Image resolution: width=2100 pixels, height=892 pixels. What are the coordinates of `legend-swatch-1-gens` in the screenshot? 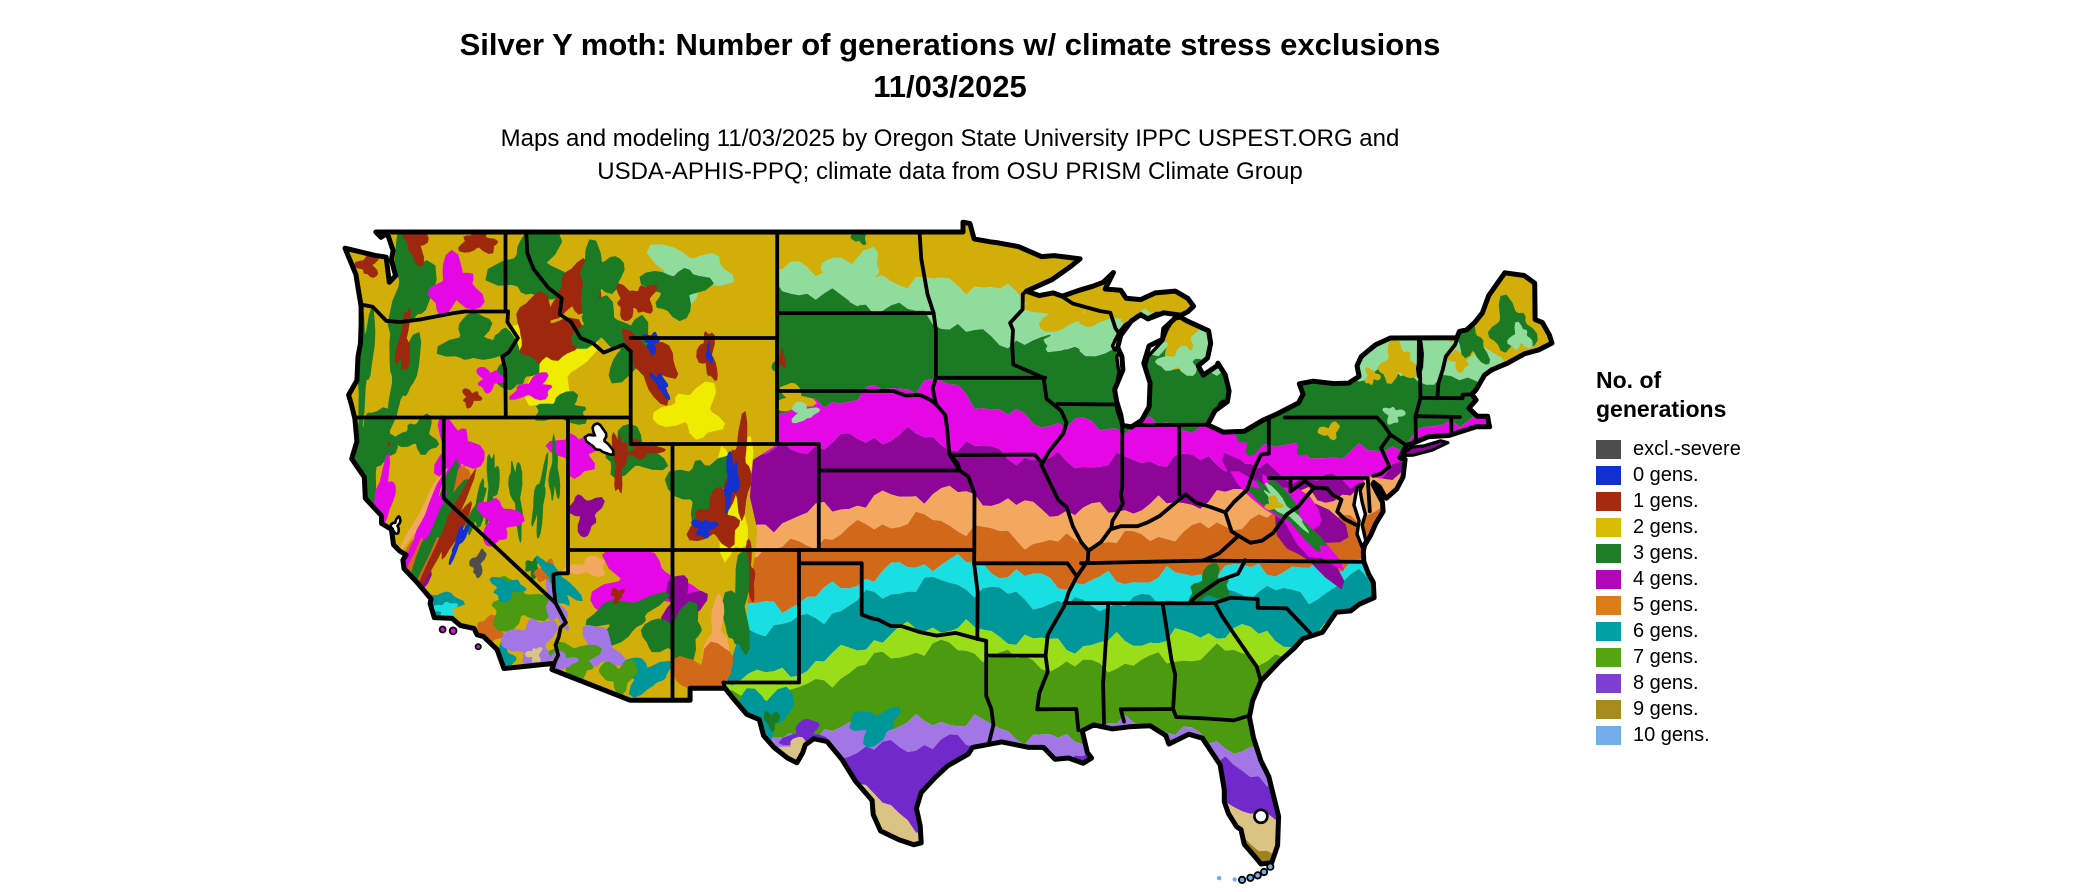 It's located at (1608, 501).